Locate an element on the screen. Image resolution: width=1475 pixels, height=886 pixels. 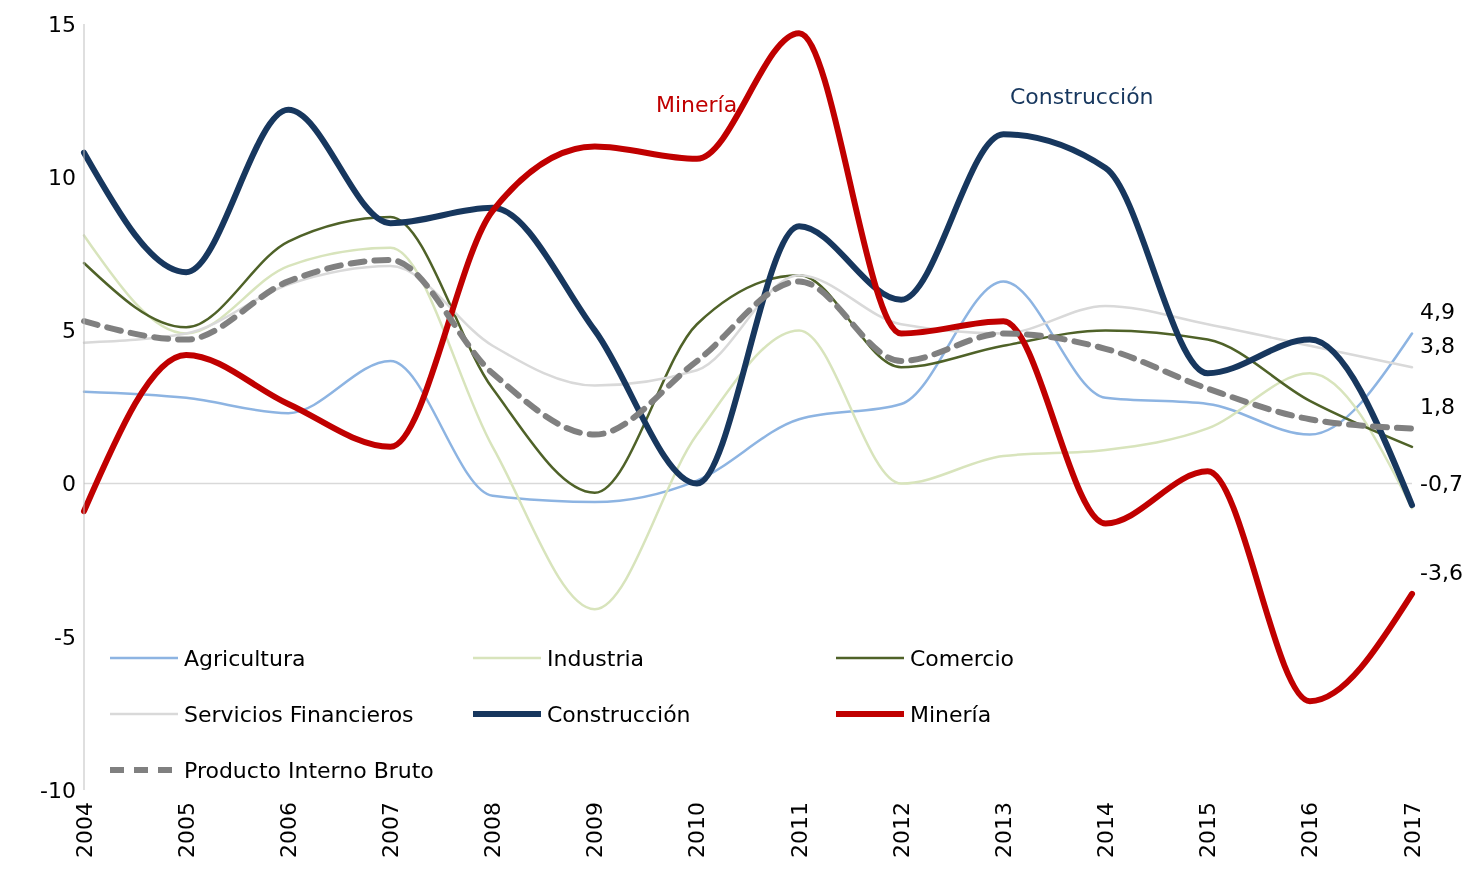
series-name-note: Minería is located at coordinates (697, 104).